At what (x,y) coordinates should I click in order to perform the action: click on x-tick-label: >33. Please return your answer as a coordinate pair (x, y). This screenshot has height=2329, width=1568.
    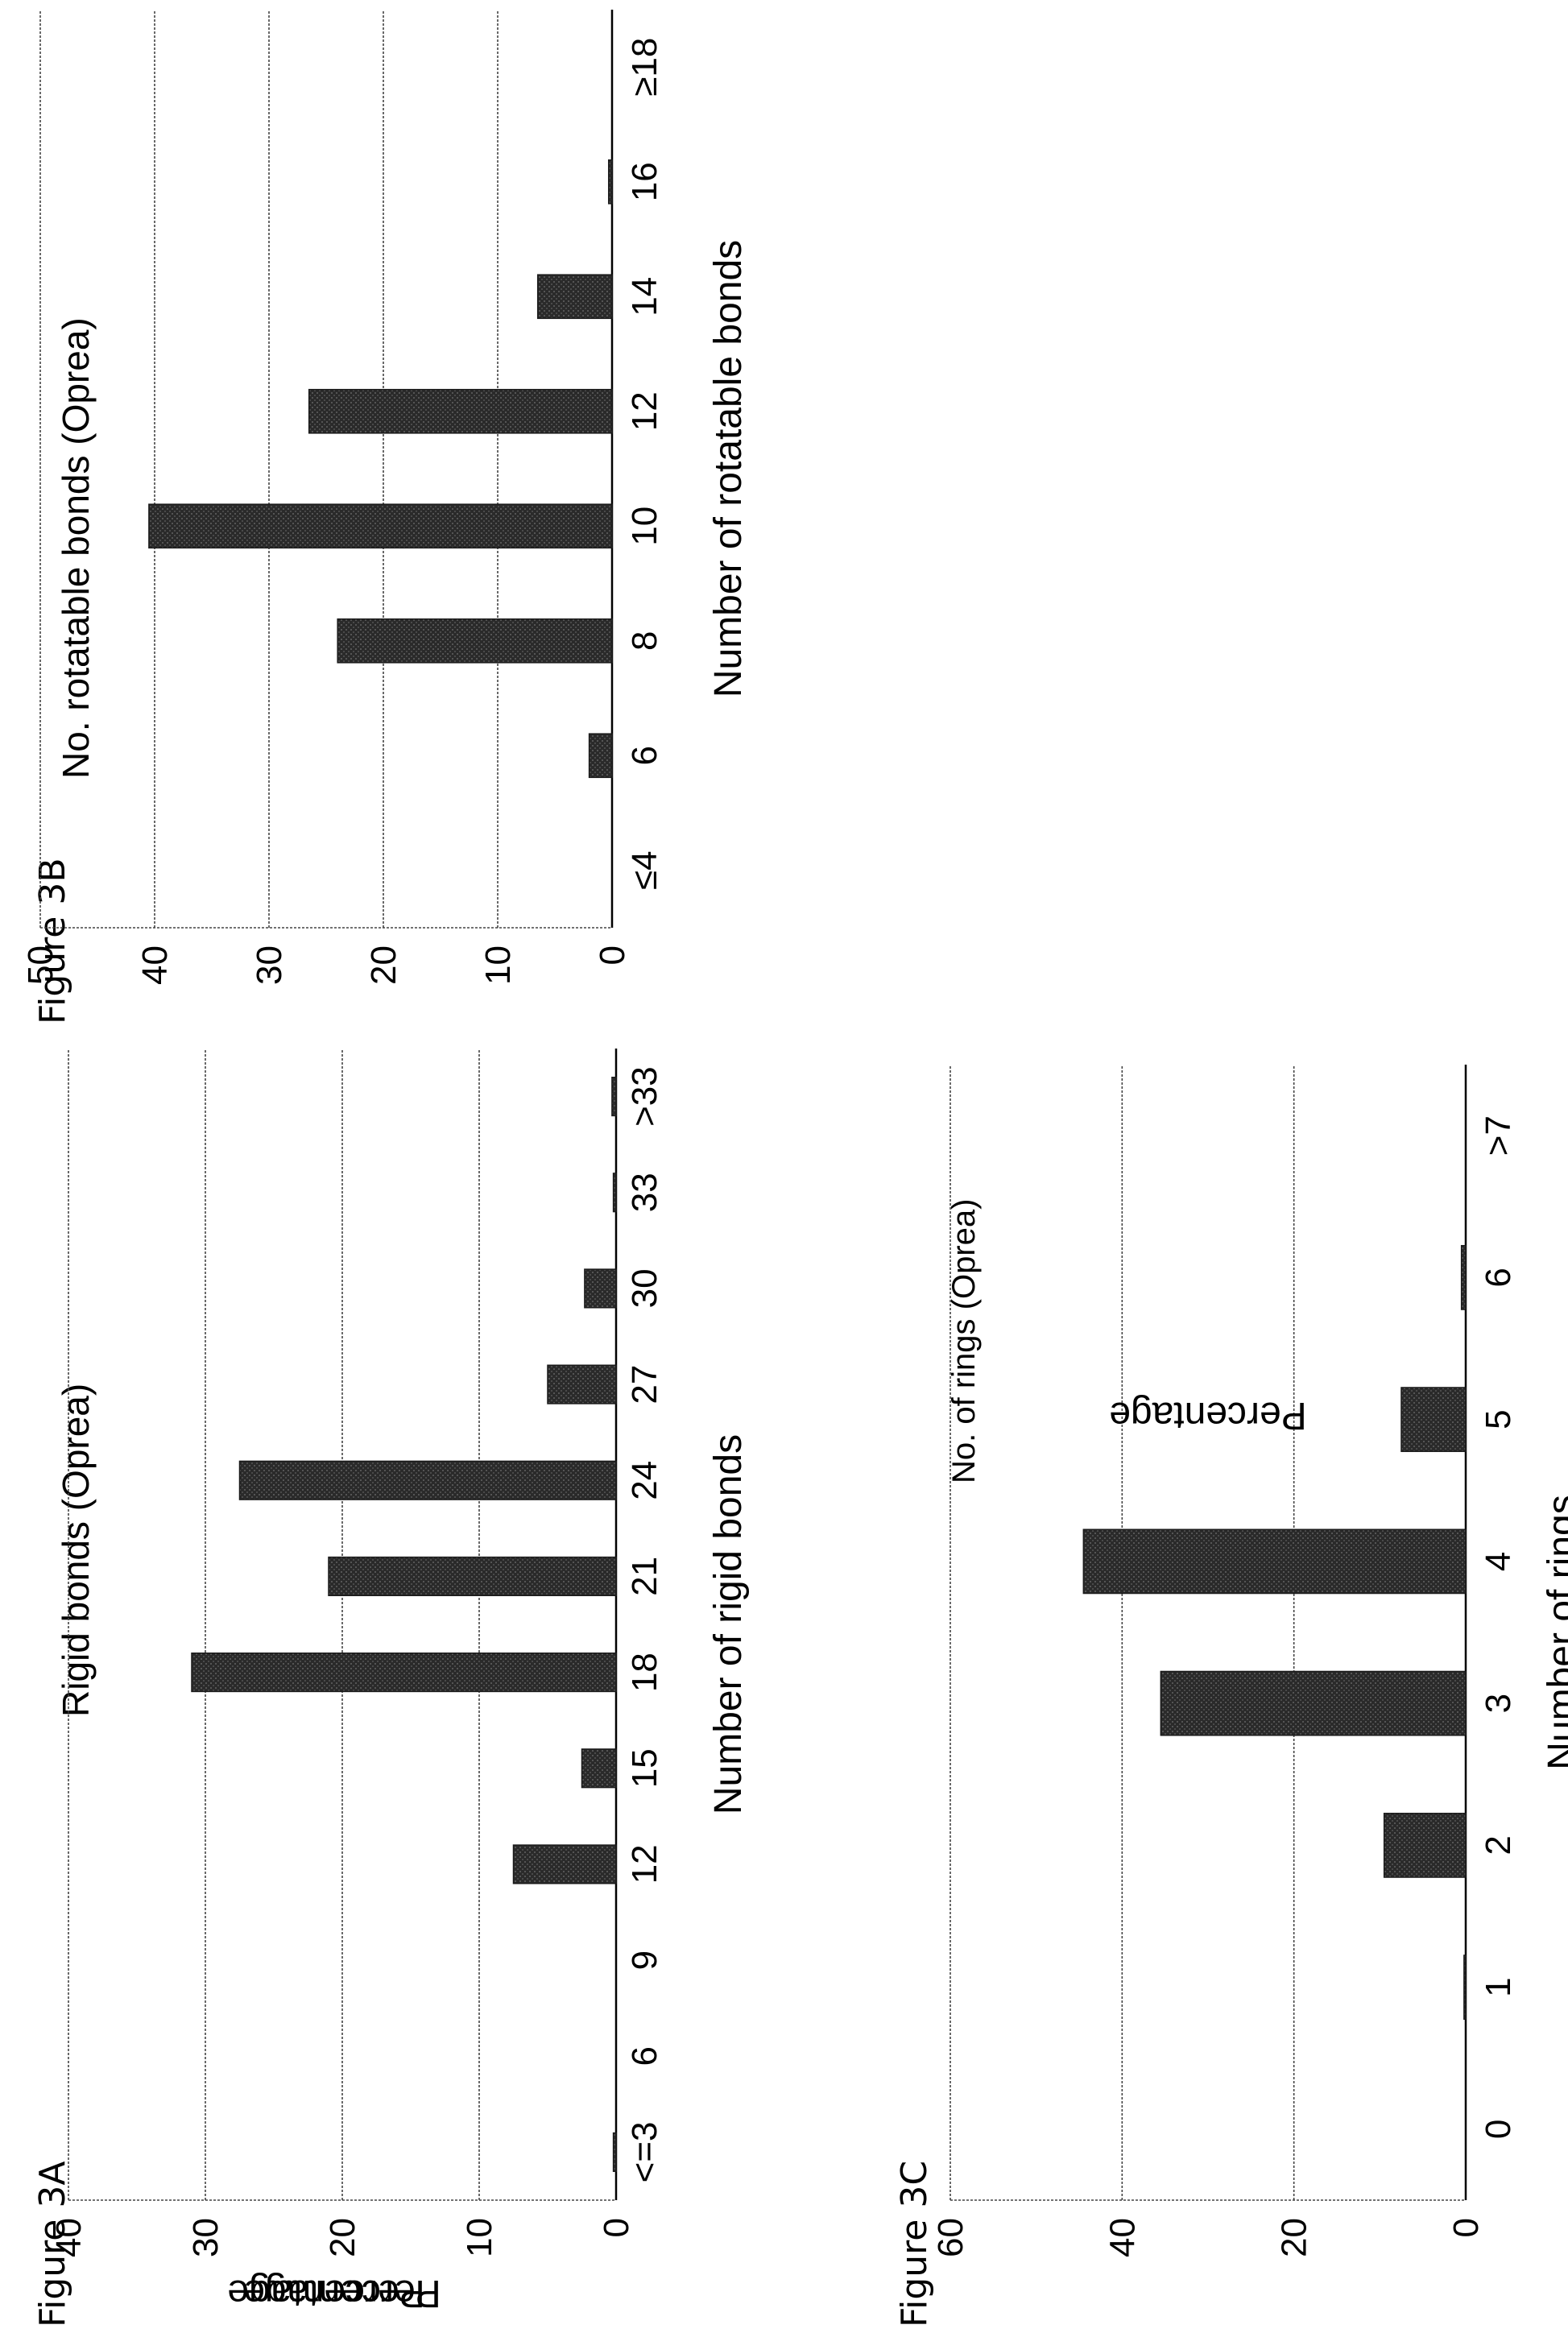
    Looking at the image, I should click on (644, 1096).